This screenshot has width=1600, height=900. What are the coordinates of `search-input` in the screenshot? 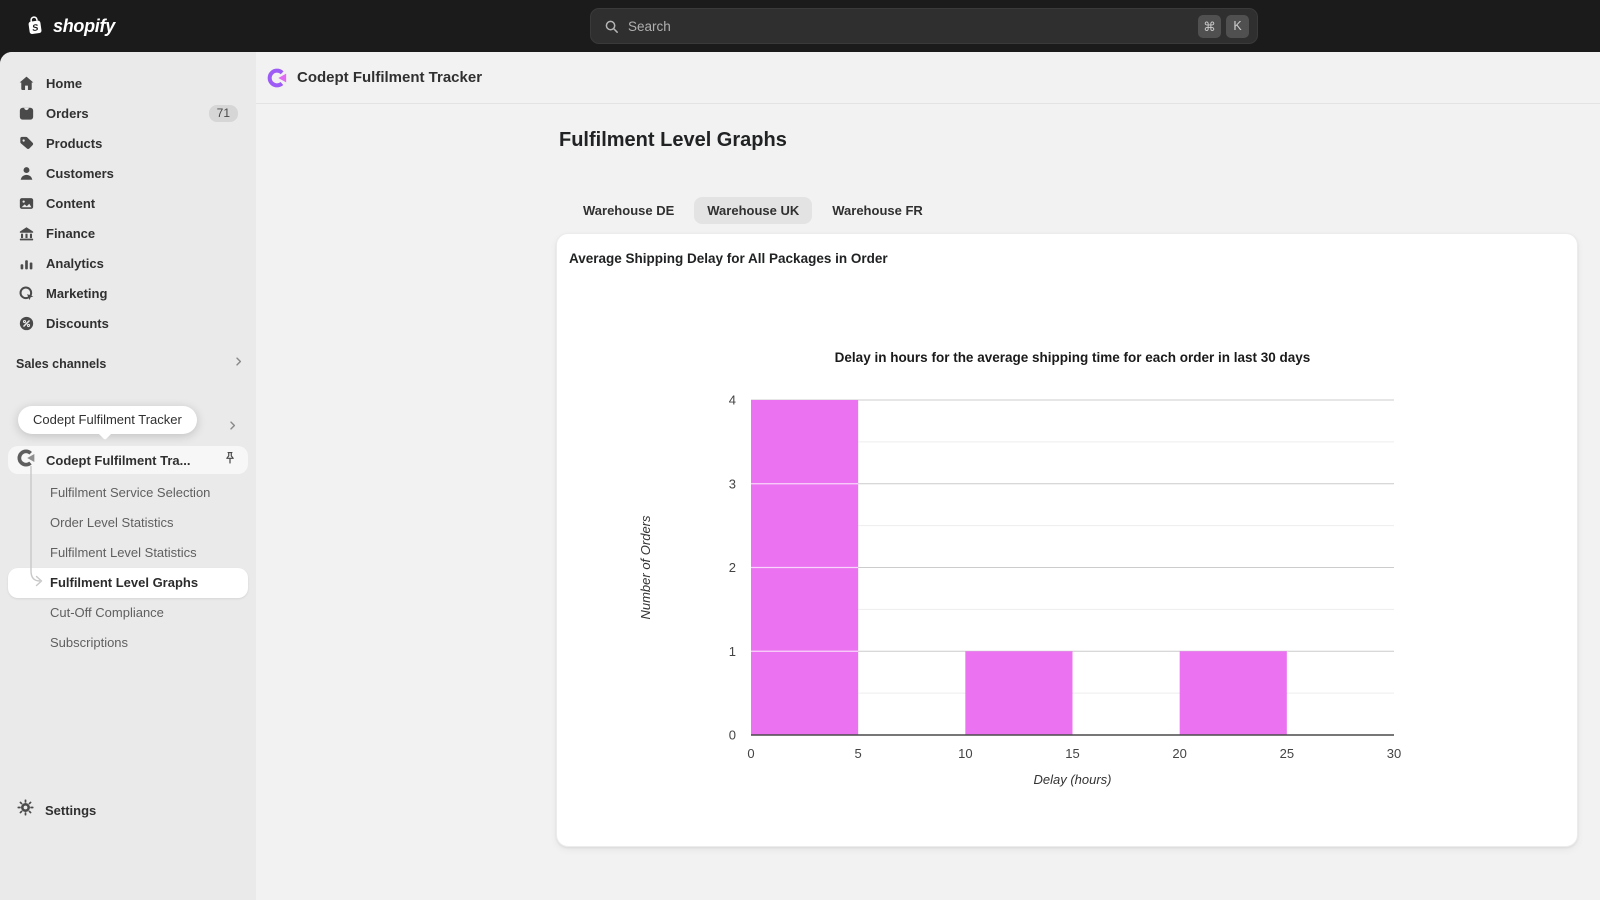 It's located at (910, 26).